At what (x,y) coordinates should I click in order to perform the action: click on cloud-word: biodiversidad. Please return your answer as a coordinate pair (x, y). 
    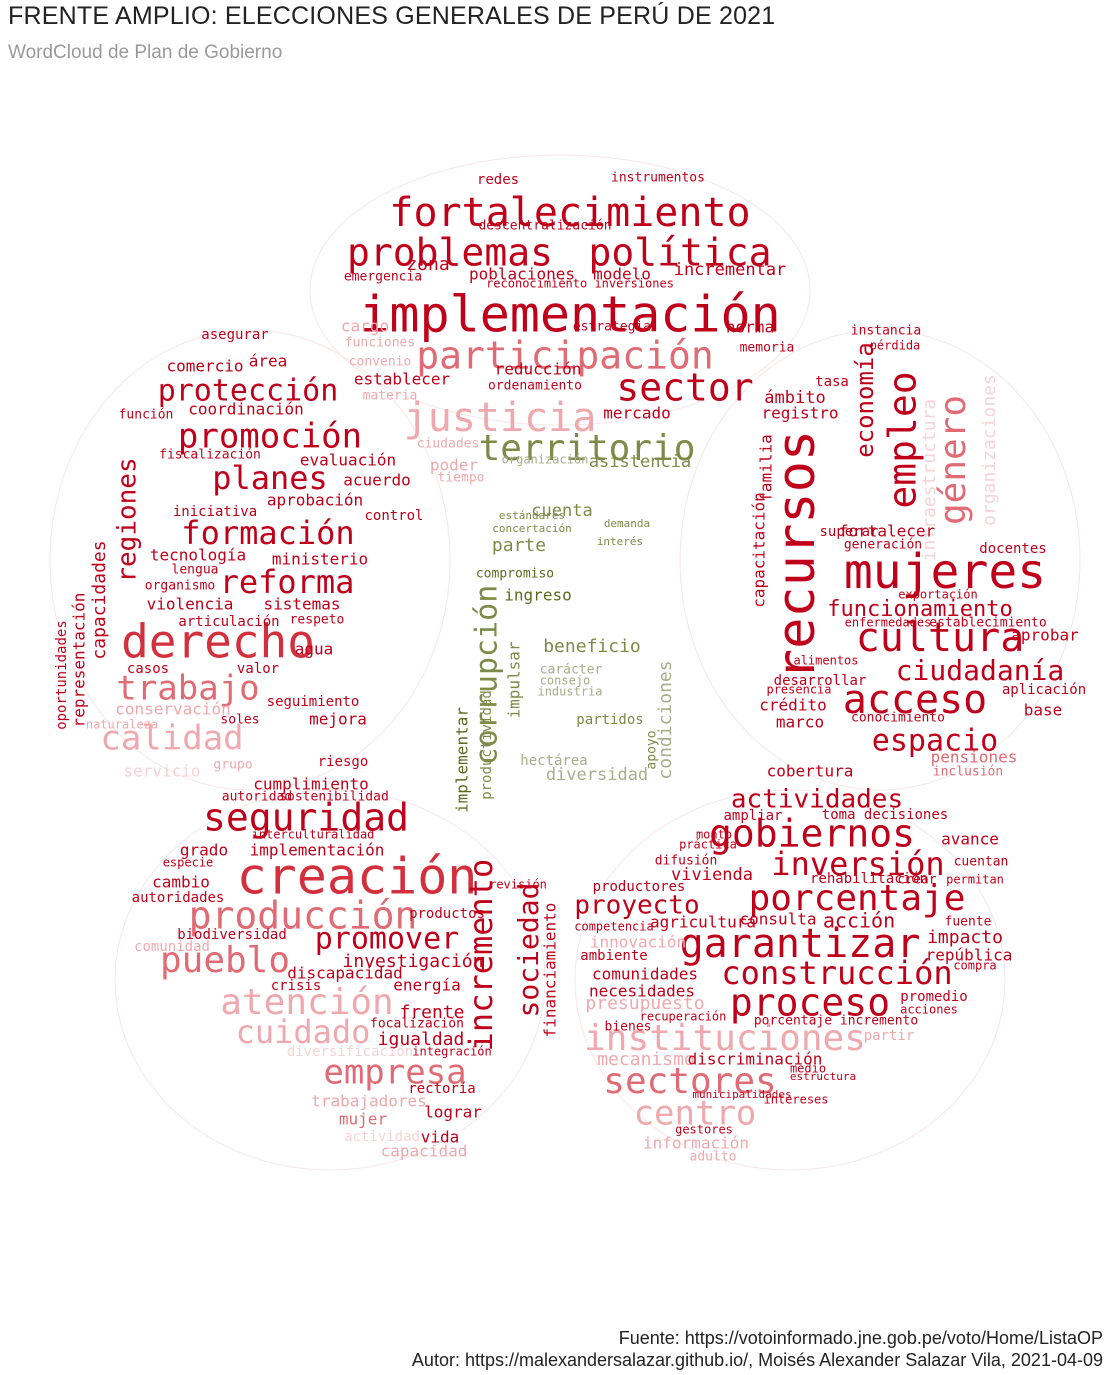
    Looking at the image, I should click on (232, 935).